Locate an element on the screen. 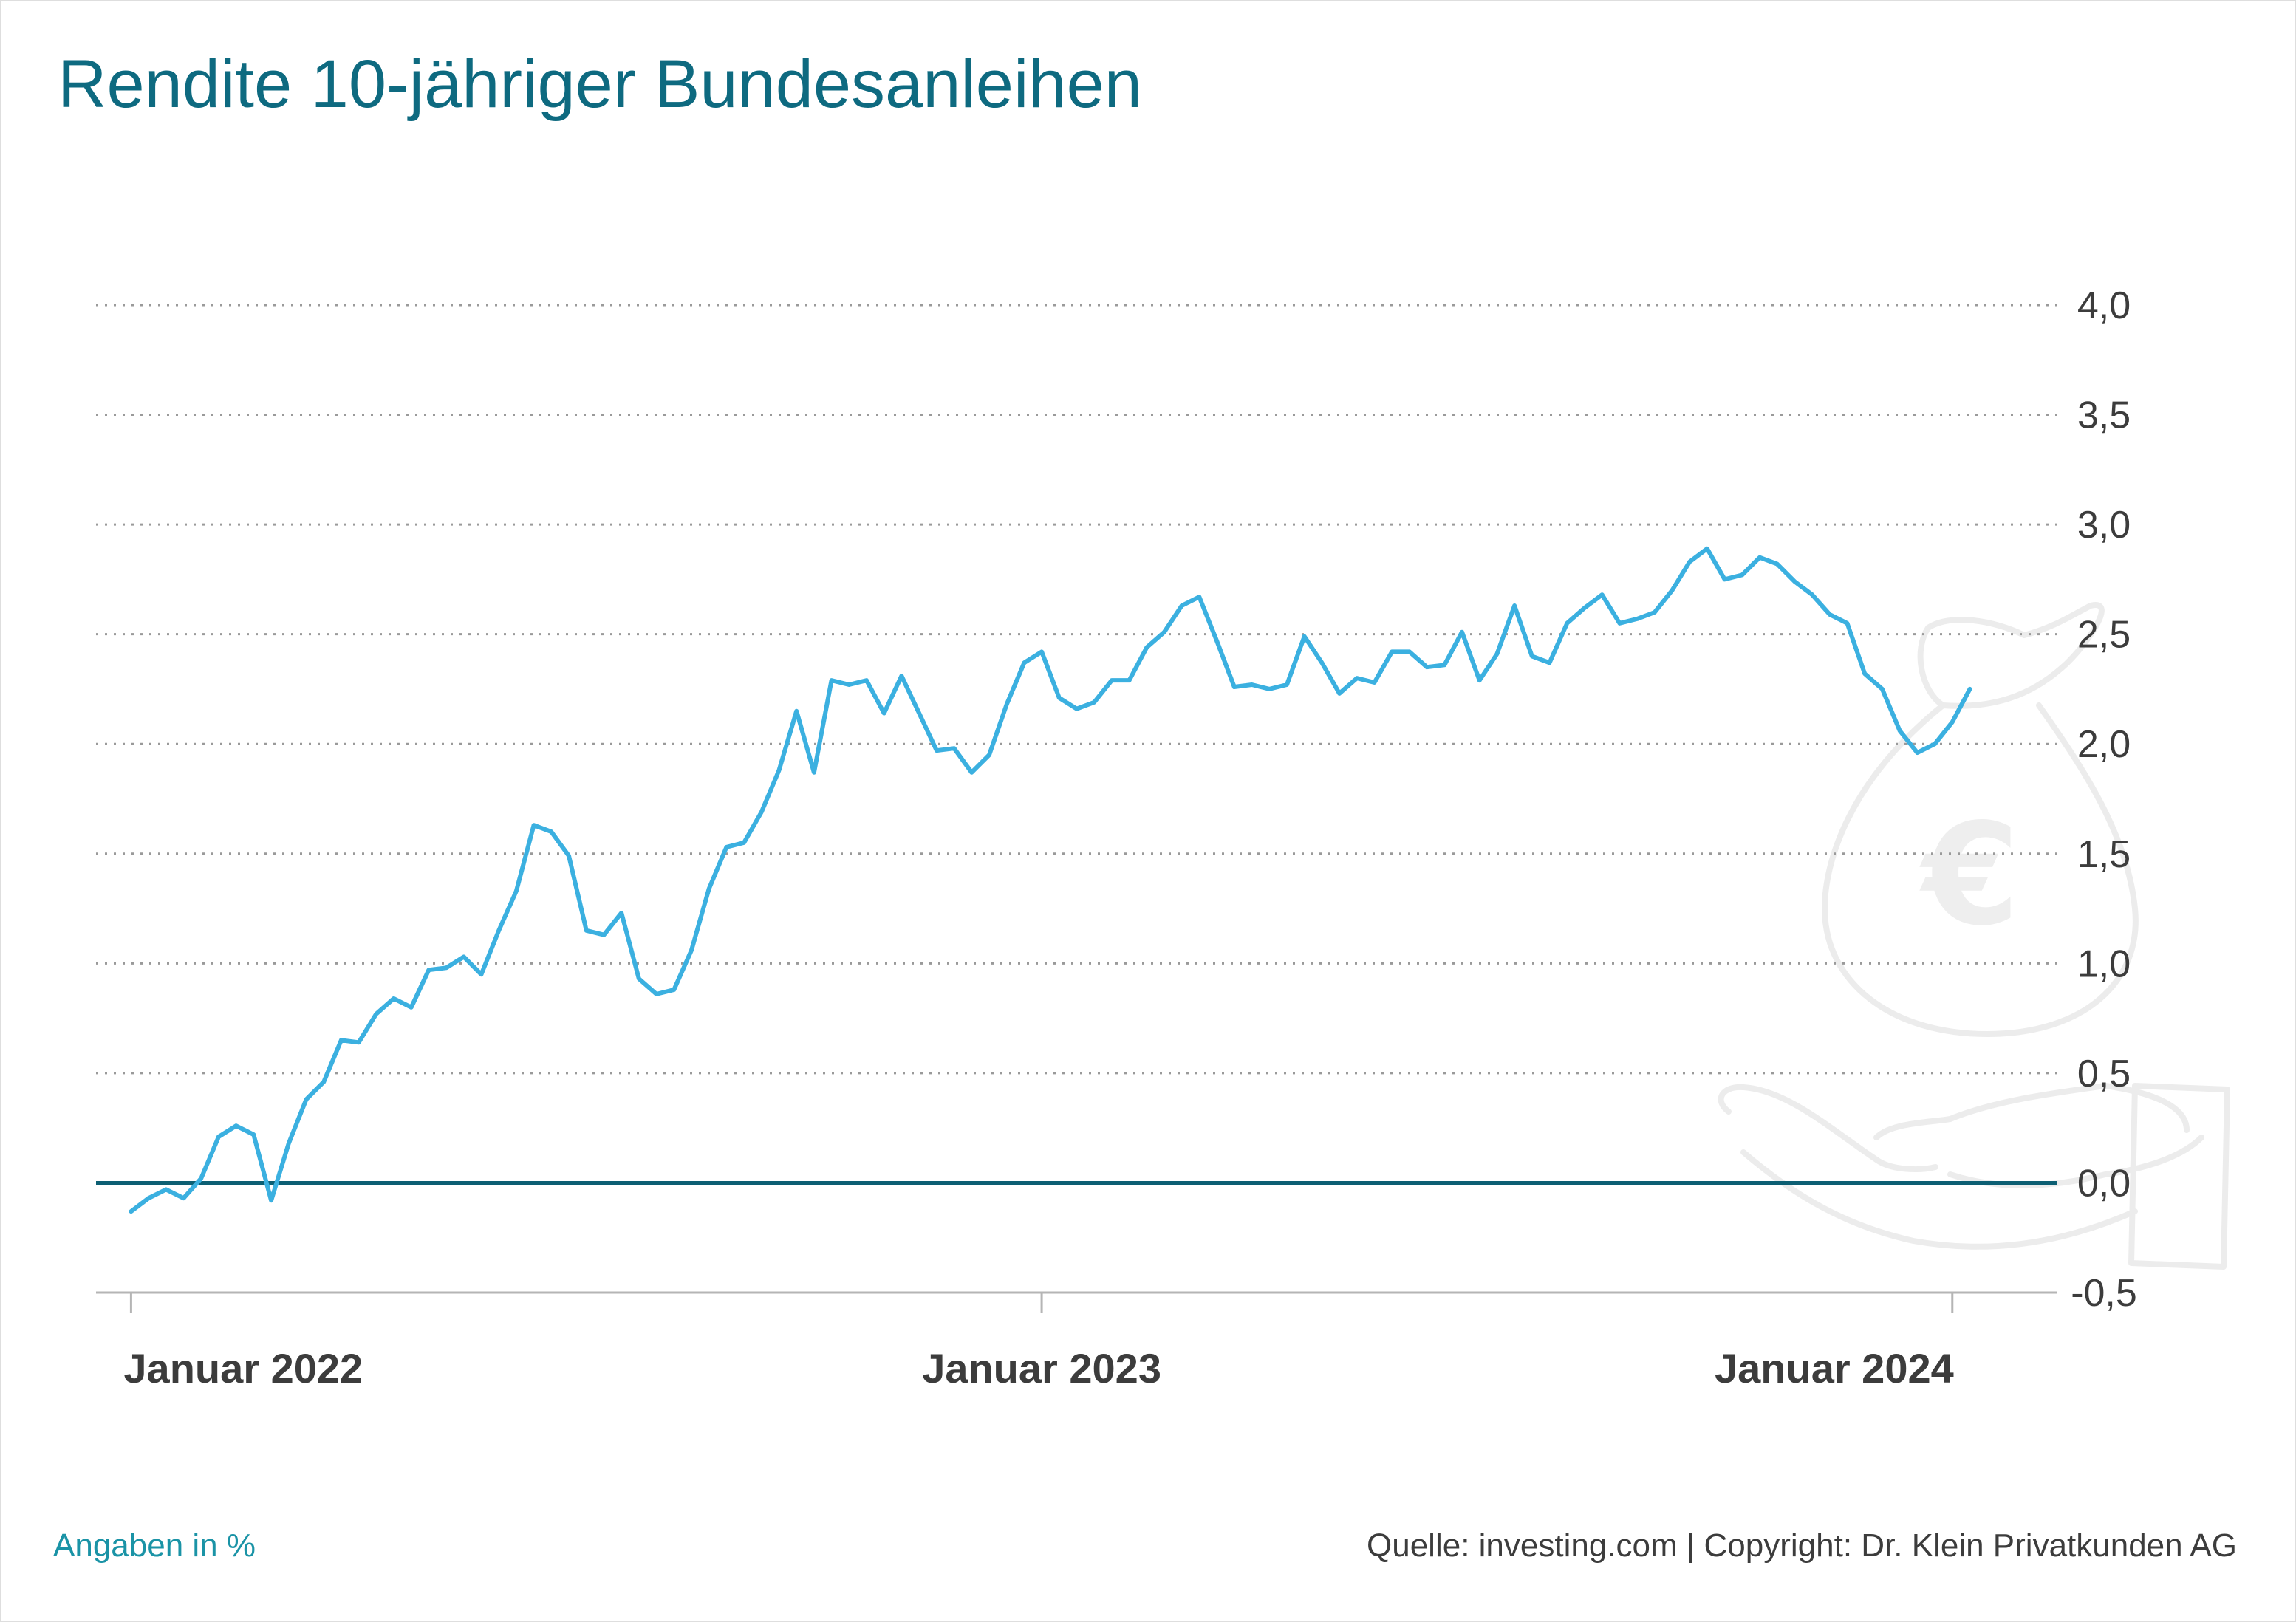 The height and width of the screenshot is (1622, 2296). euro-icon: € is located at coordinates (1970, 875).